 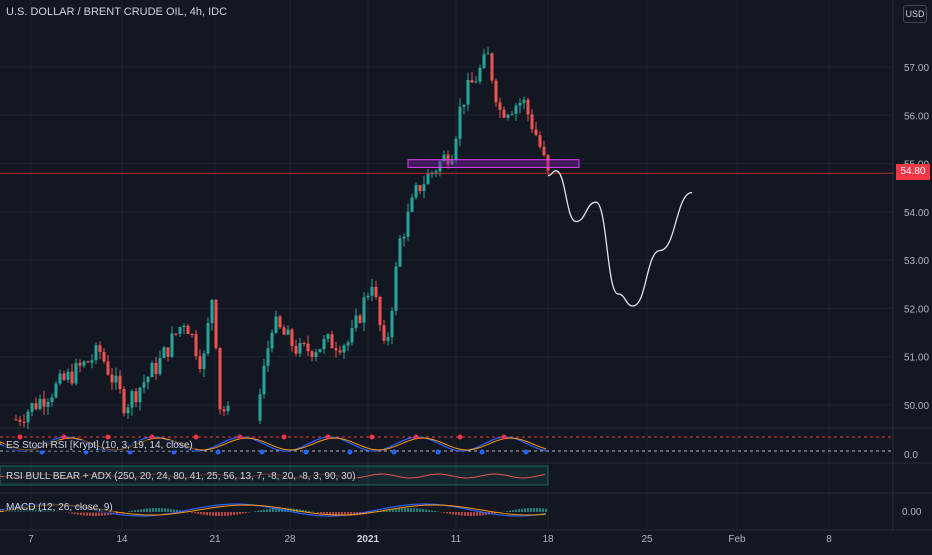 What do you see at coordinates (829, 539) in the screenshot?
I see `time-tick-label: 8` at bounding box center [829, 539].